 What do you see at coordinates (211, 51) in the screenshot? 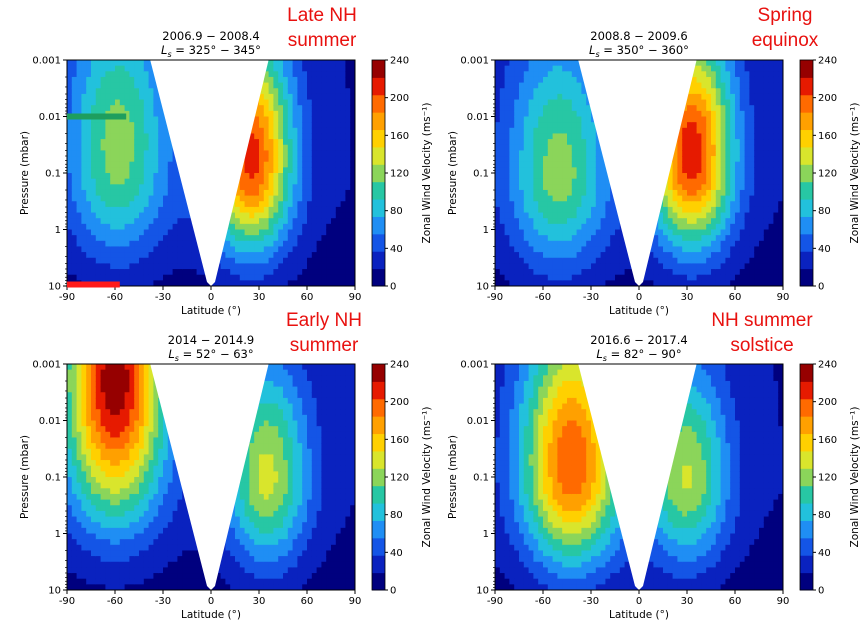
I see `chart-title-solar-longitude: Ls = 325° − 345°` at bounding box center [211, 51].